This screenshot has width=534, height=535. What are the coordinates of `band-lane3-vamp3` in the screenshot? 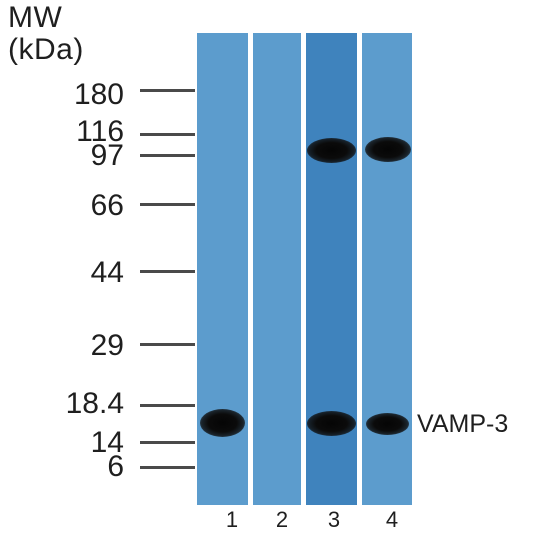 It's located at (331, 423).